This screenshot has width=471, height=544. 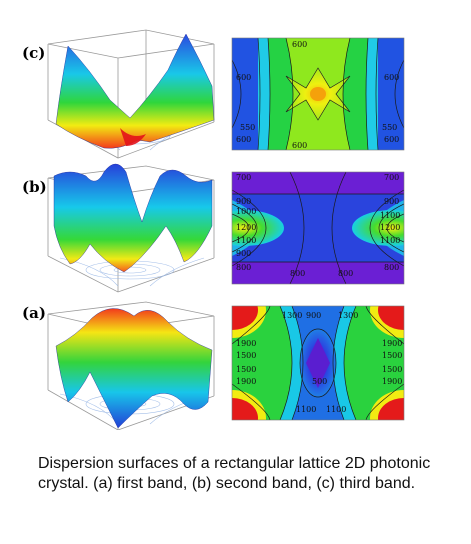 I want to click on panel-a-contour, so click(x=318, y=363).